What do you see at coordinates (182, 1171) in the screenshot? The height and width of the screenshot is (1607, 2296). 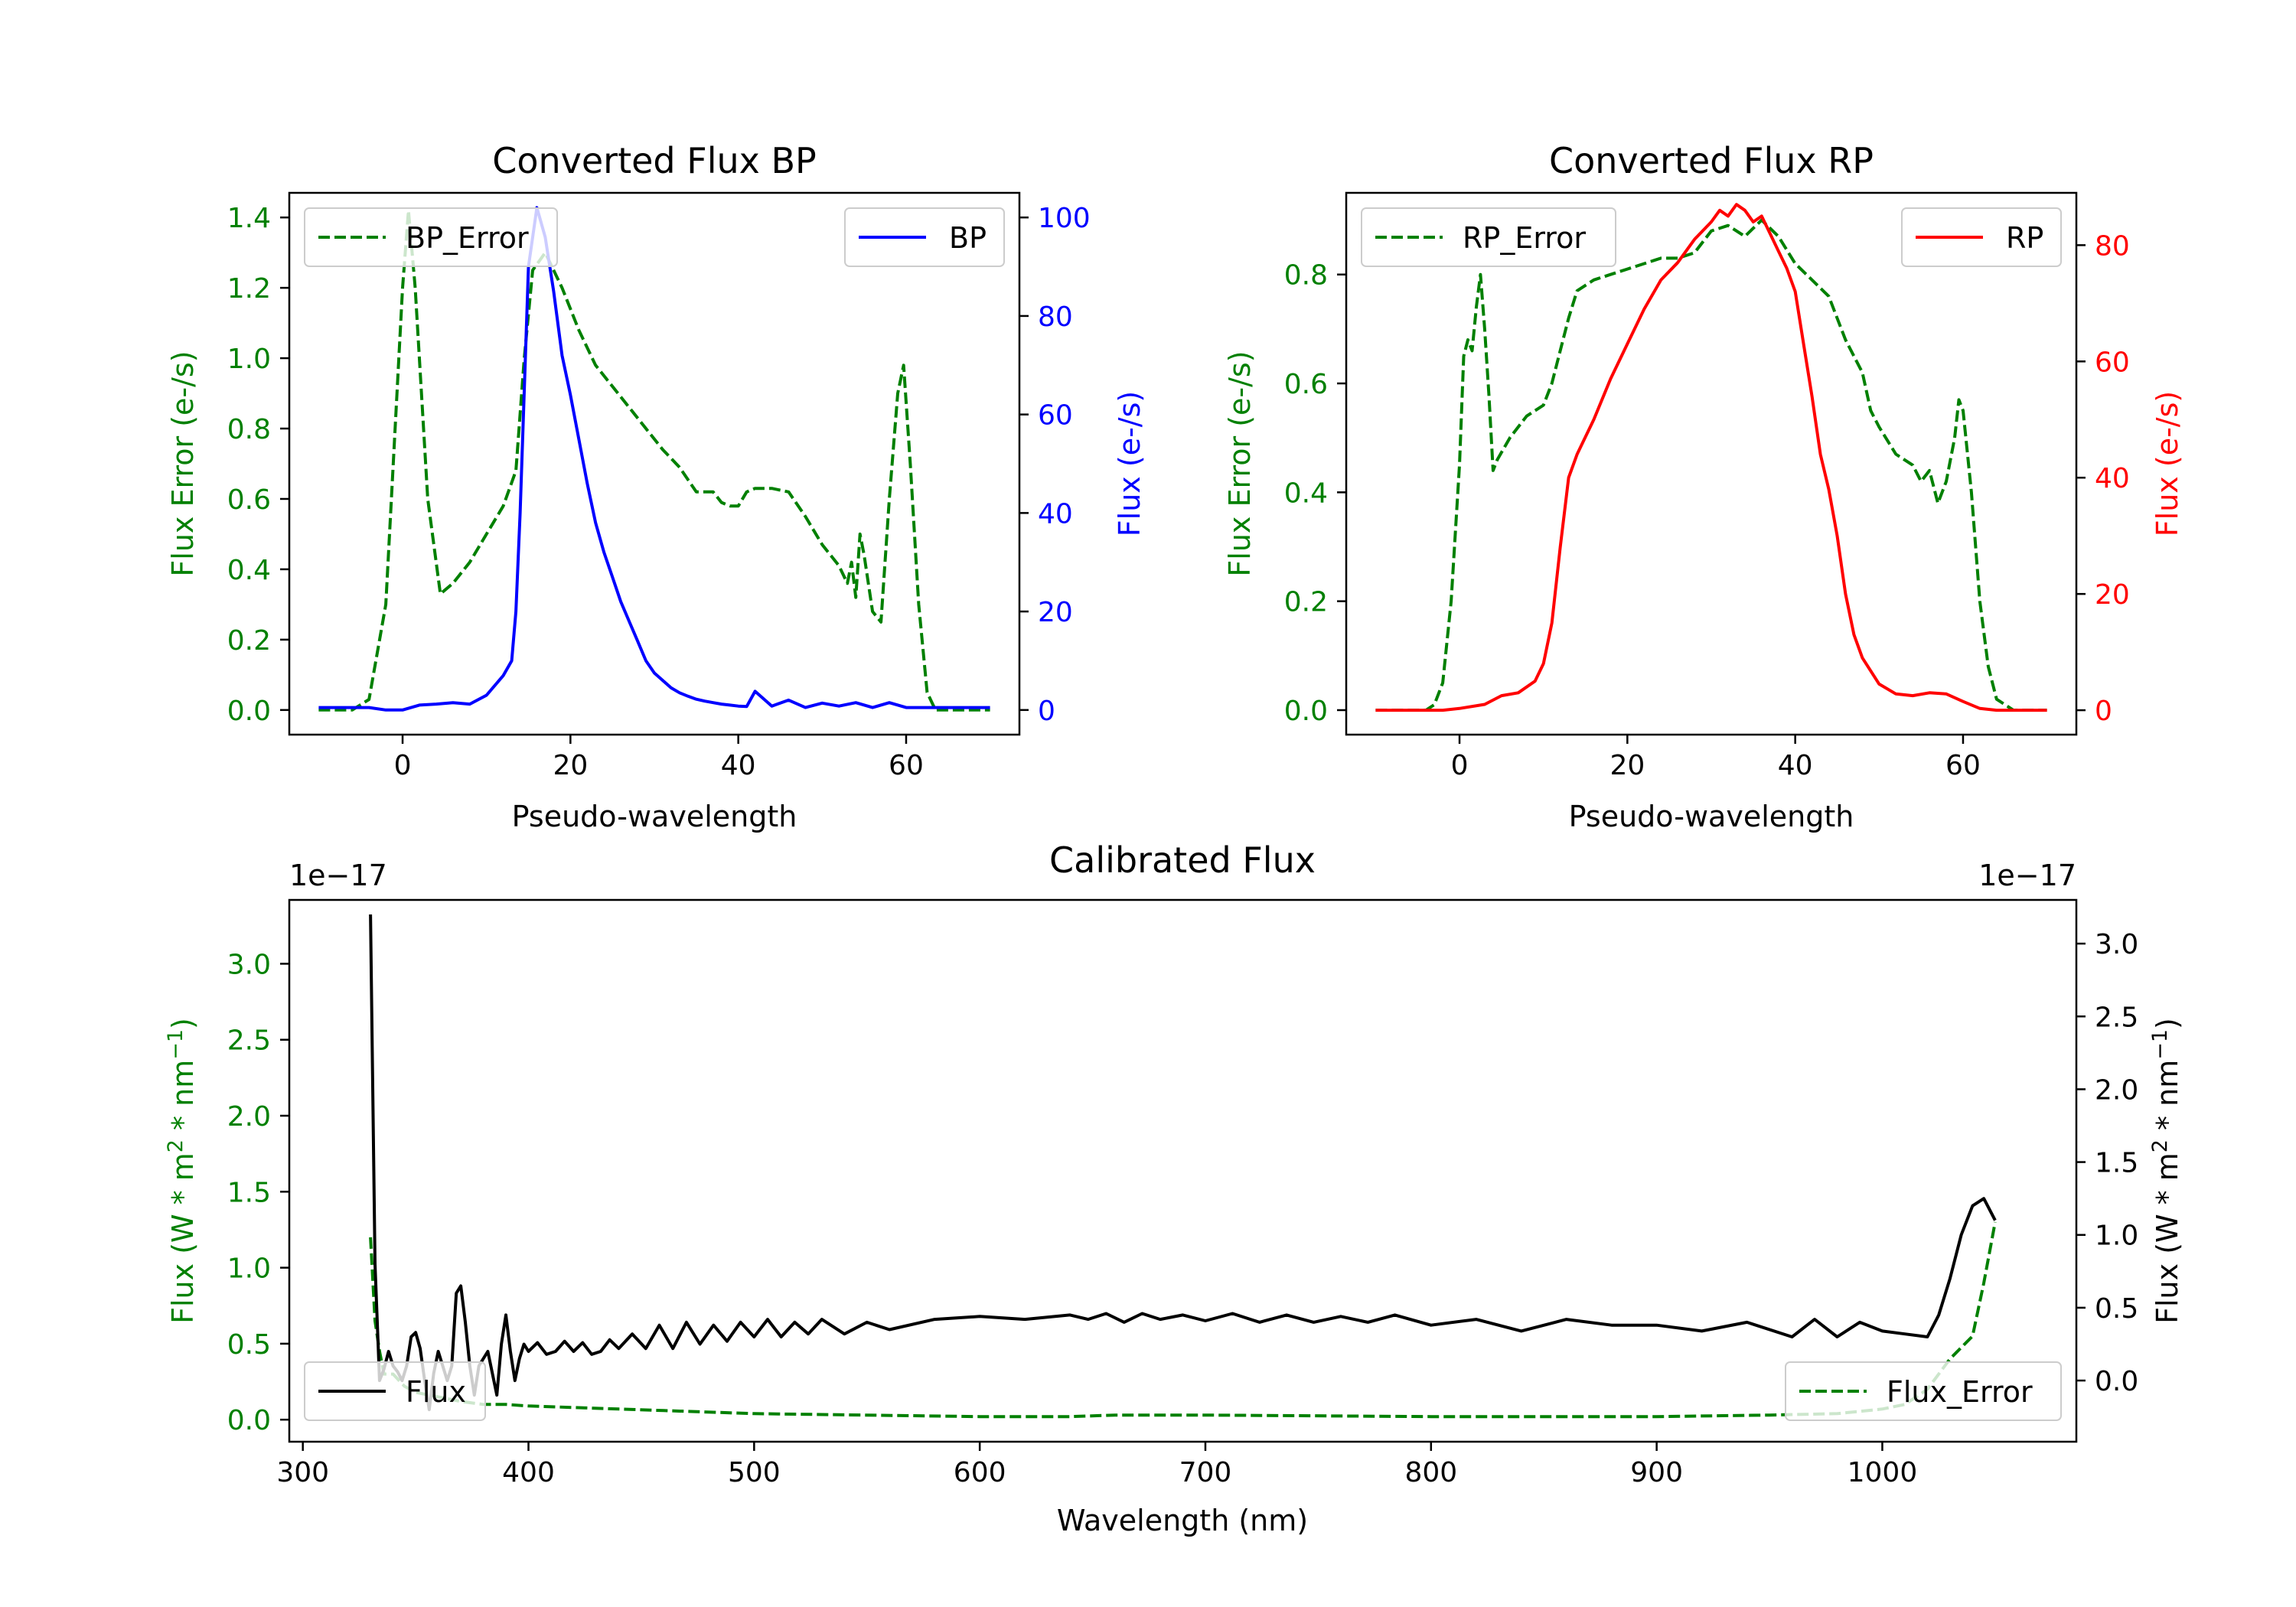 I see `cal-ylabel-left: Flux (W * m2 * nm−1)` at bounding box center [182, 1171].